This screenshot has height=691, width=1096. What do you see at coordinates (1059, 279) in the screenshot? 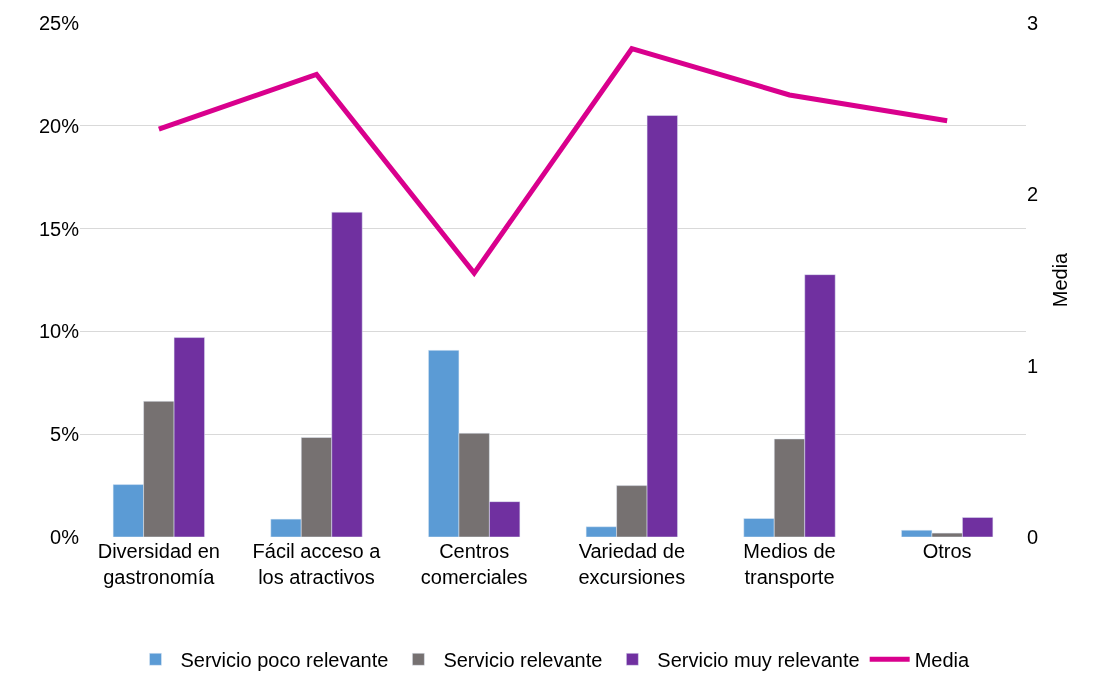
I see `y2-axis-title: Media` at bounding box center [1059, 279].